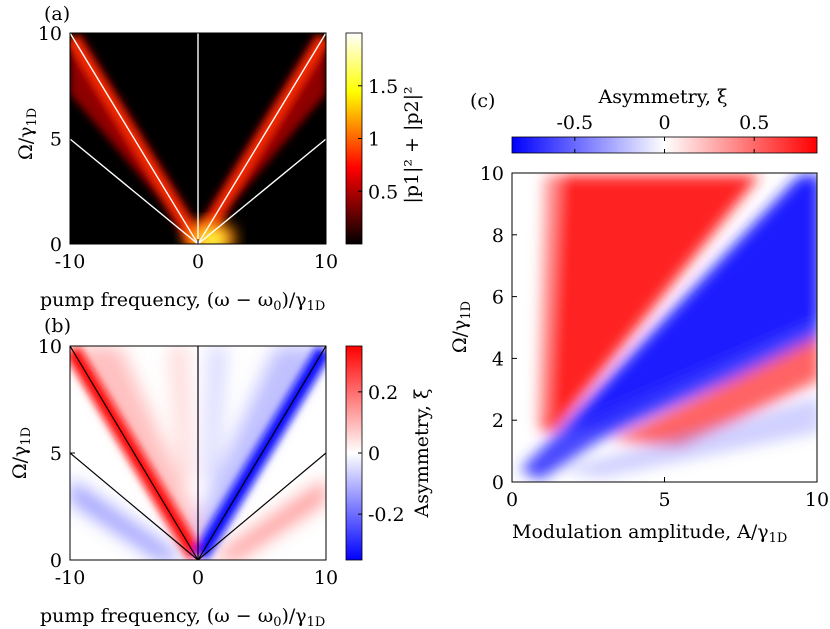 Image resolution: width=830 pixels, height=629 pixels. What do you see at coordinates (57, 14) in the screenshot?
I see `panel-a-label: (a)` at bounding box center [57, 14].